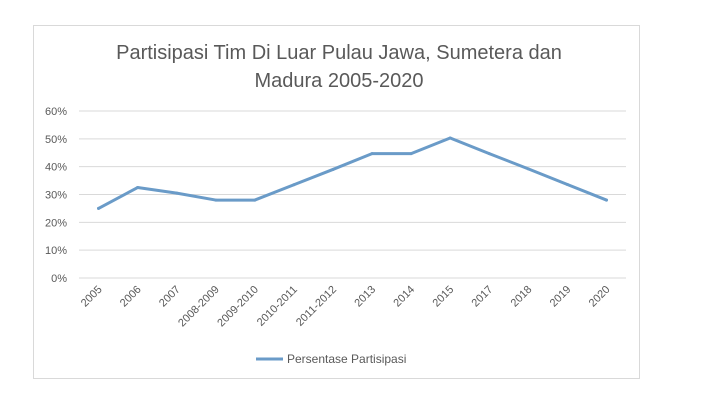  Describe the element at coordinates (56, 223) in the screenshot. I see `y-tick-label: 20%` at that location.